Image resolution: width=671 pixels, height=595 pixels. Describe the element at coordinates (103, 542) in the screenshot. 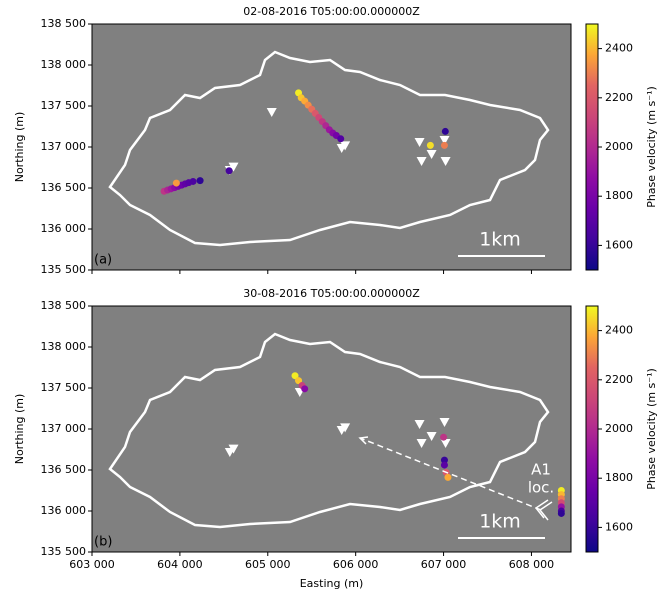

I see `panel-label: (b)` at that location.